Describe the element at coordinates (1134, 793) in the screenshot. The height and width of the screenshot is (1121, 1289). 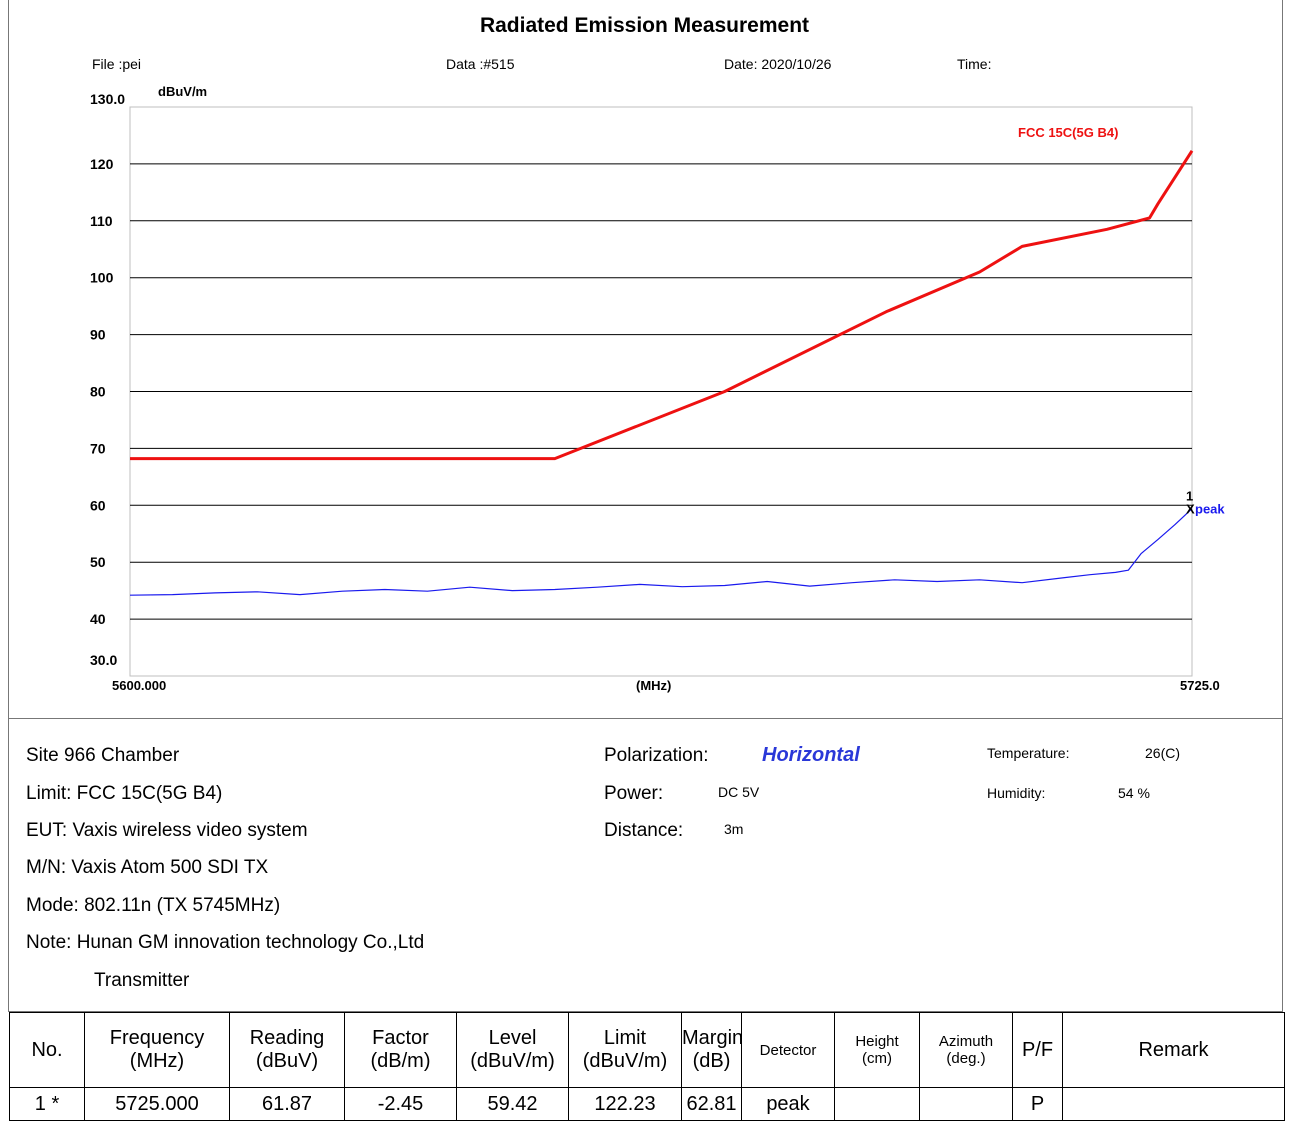
I see `humidity-value: 54 %` at that location.